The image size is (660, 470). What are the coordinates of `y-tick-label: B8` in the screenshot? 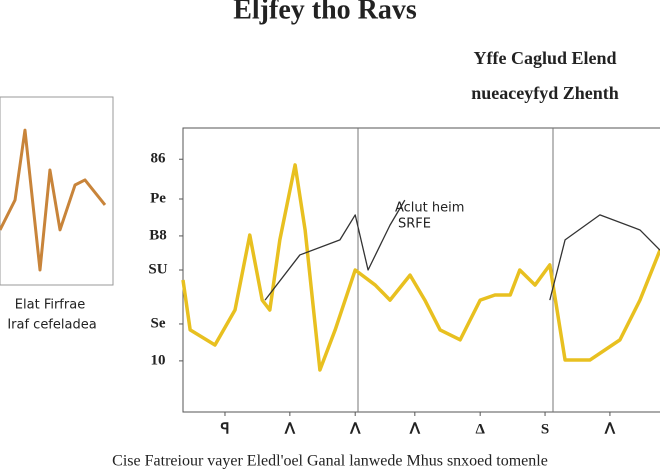 It's located at (158, 235).